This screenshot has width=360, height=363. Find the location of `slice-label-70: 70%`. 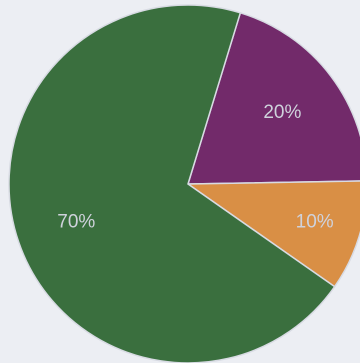

slice-label-70: 70% is located at coordinates (76, 221).